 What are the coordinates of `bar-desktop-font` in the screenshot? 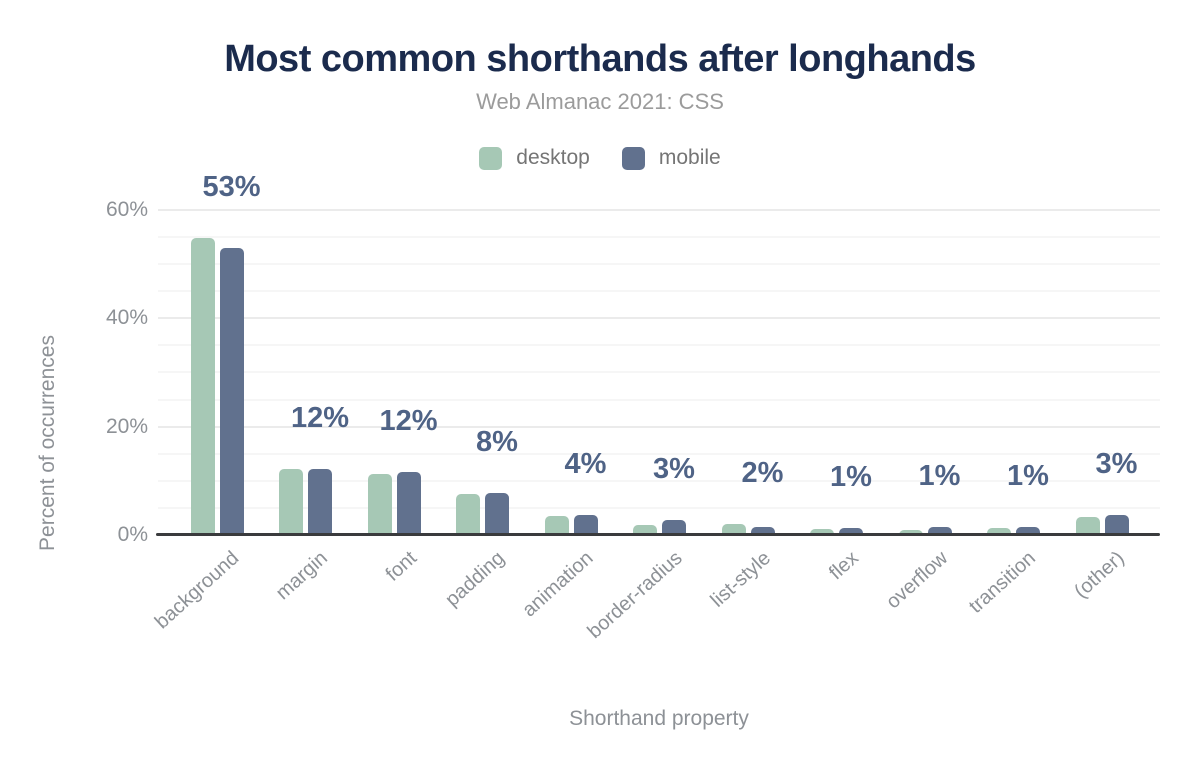 It's located at (379, 504).